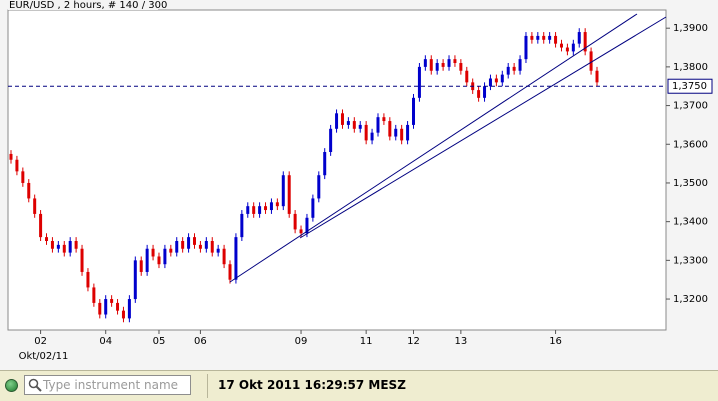 This screenshot has width=718, height=401. What do you see at coordinates (413, 341) in the screenshot?
I see `x-tick-label: 12` at bounding box center [413, 341].